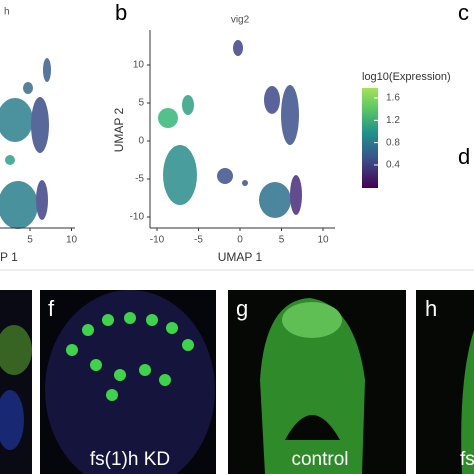  What do you see at coordinates (463, 12) in the screenshot?
I see `panel-label: c` at bounding box center [463, 12].